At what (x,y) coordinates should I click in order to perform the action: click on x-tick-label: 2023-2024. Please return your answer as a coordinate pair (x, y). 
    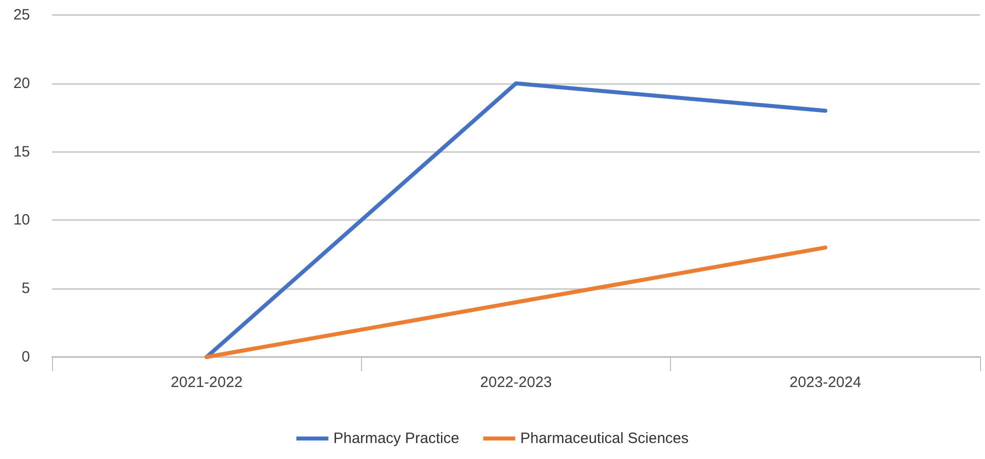
    Looking at the image, I should click on (825, 382).